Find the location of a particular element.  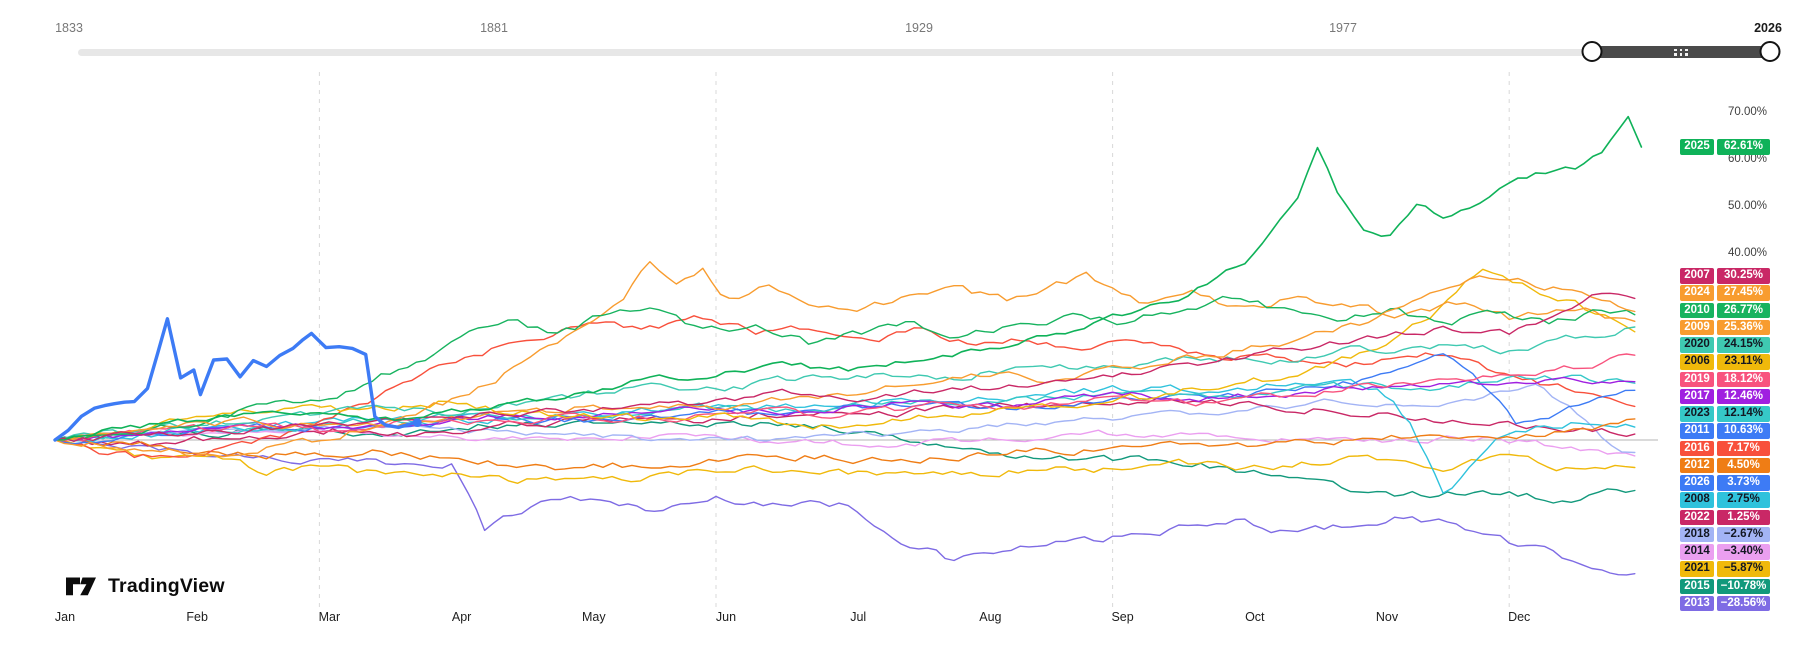

year-badge-2010: 2010 is located at coordinates (1697, 310).